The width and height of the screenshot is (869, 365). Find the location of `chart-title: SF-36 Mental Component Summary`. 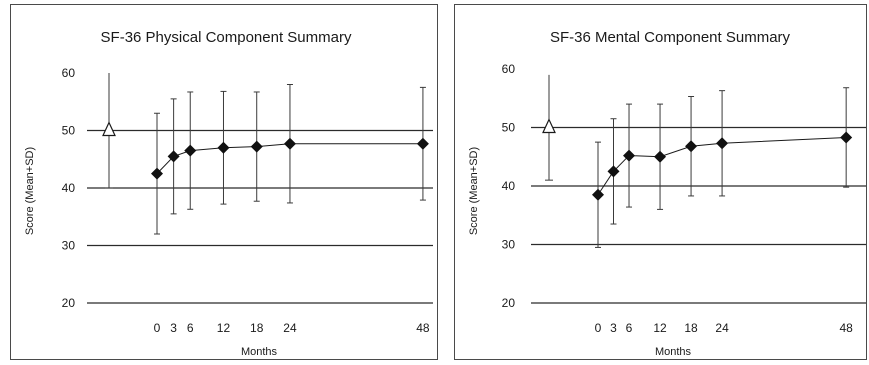

chart-title: SF-36 Mental Component Summary is located at coordinates (670, 37).